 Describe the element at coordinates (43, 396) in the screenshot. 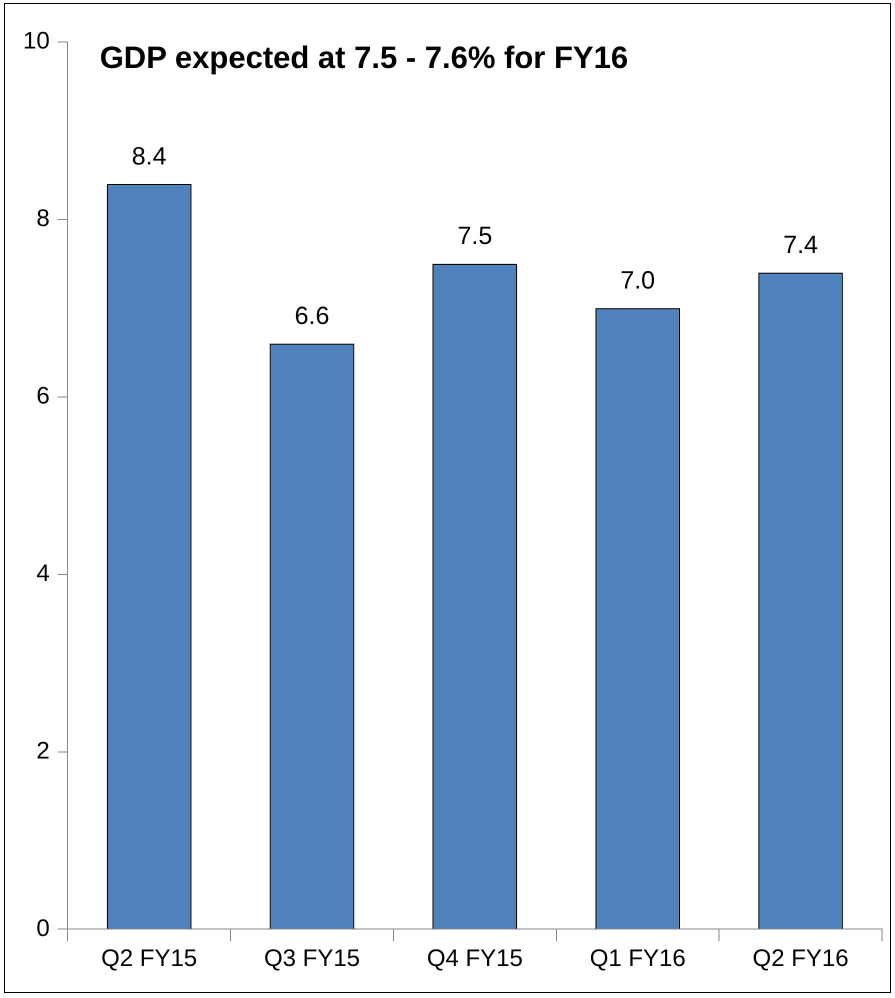

I see `y-tick-label: 6` at that location.